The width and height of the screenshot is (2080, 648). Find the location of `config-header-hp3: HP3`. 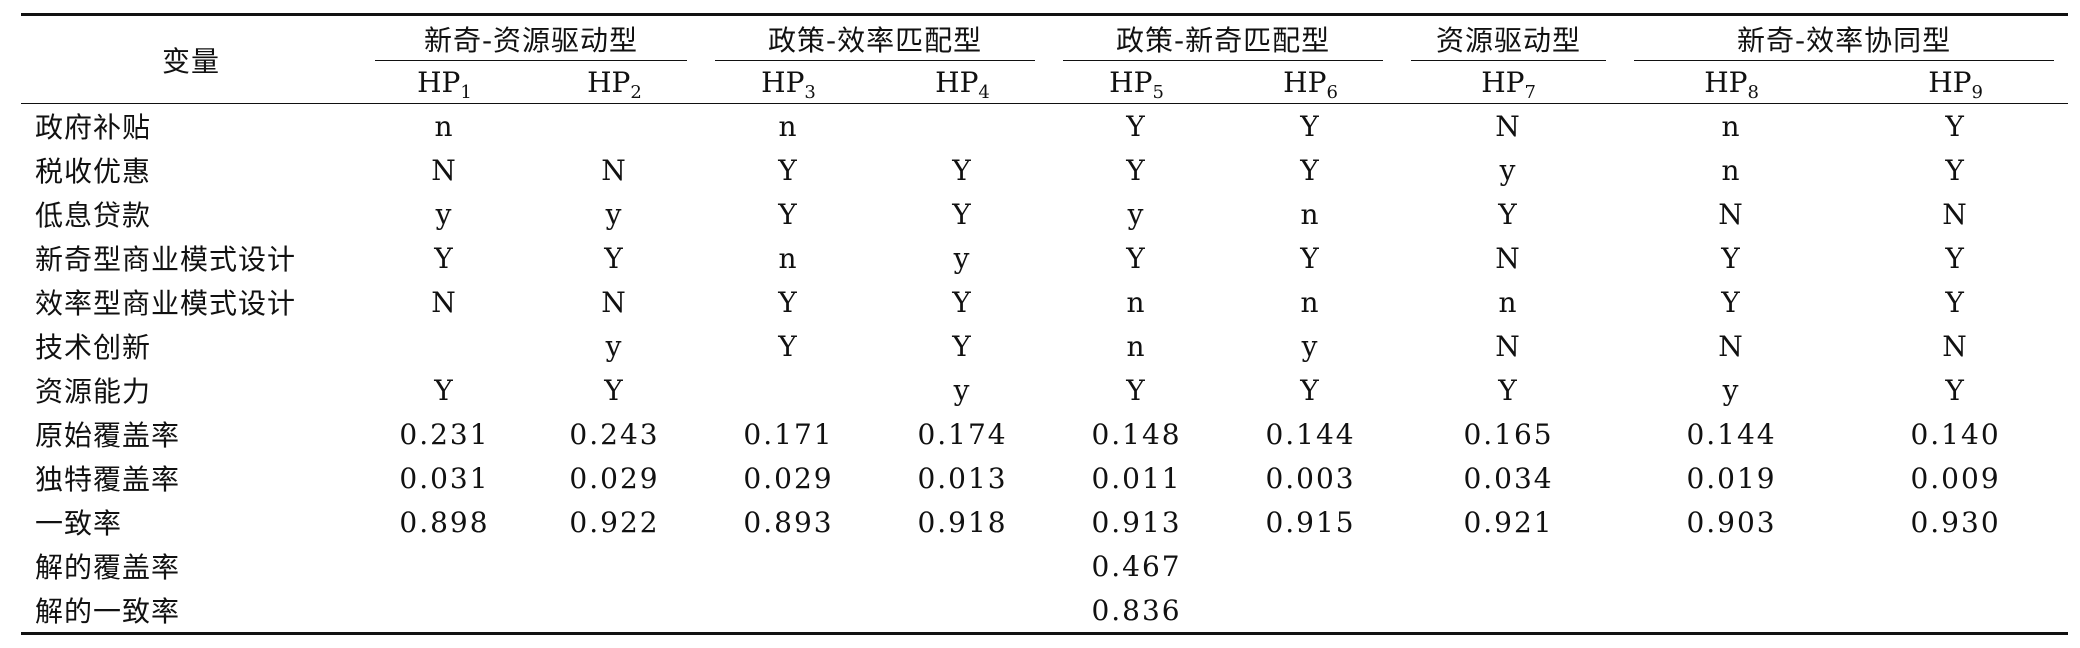

config-header-hp3: HP3 is located at coordinates (789, 82).